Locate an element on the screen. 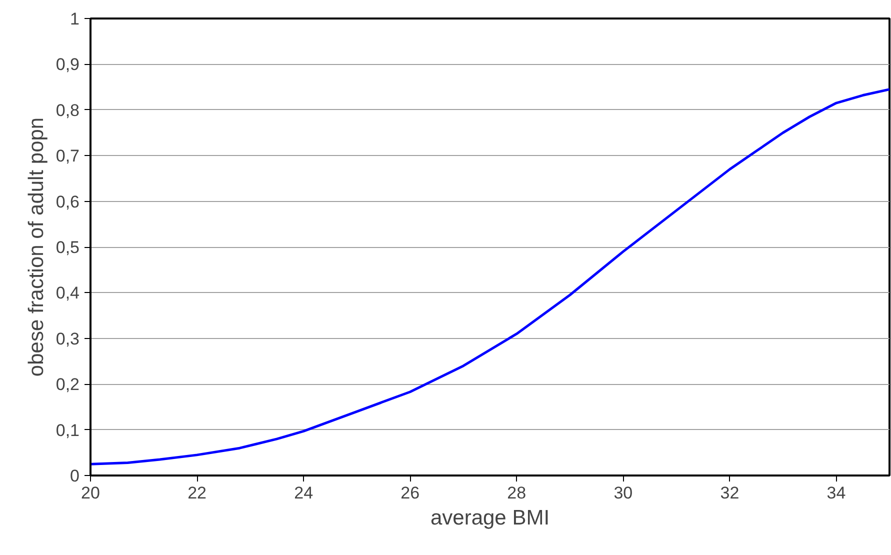 This screenshot has width=891, height=555. y-tick-label: 0,6 is located at coordinates (68, 202).